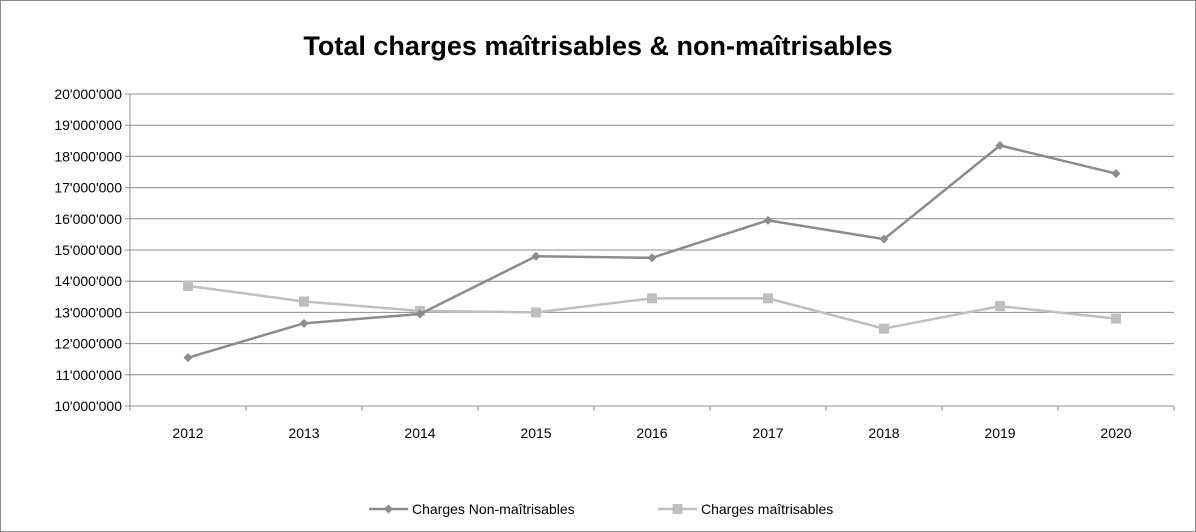 This screenshot has height=532, width=1196. What do you see at coordinates (999, 433) in the screenshot?
I see `x-tick-label: 2019` at bounding box center [999, 433].